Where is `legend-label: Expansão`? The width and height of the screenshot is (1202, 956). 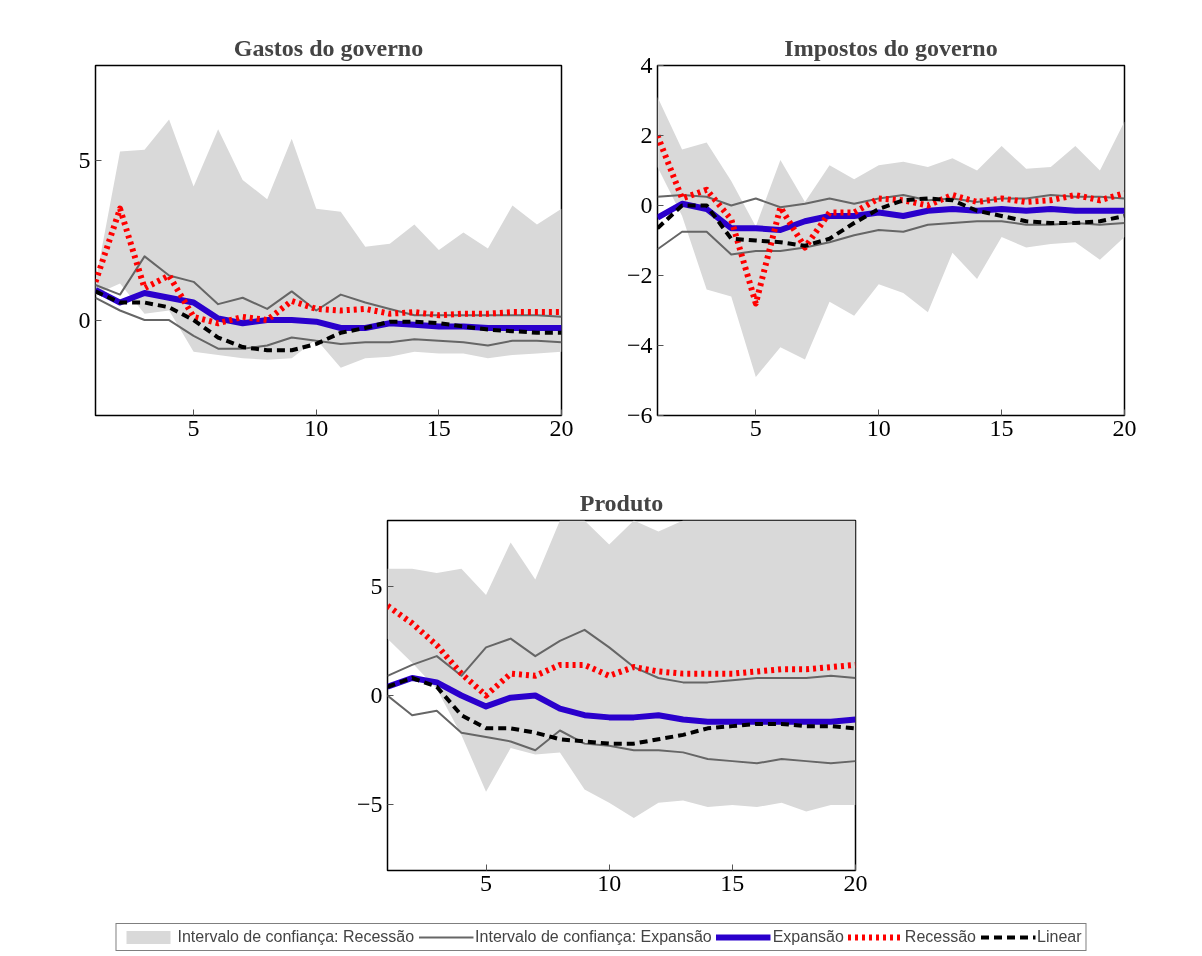 legend-label: Expansão is located at coordinates (808, 937).